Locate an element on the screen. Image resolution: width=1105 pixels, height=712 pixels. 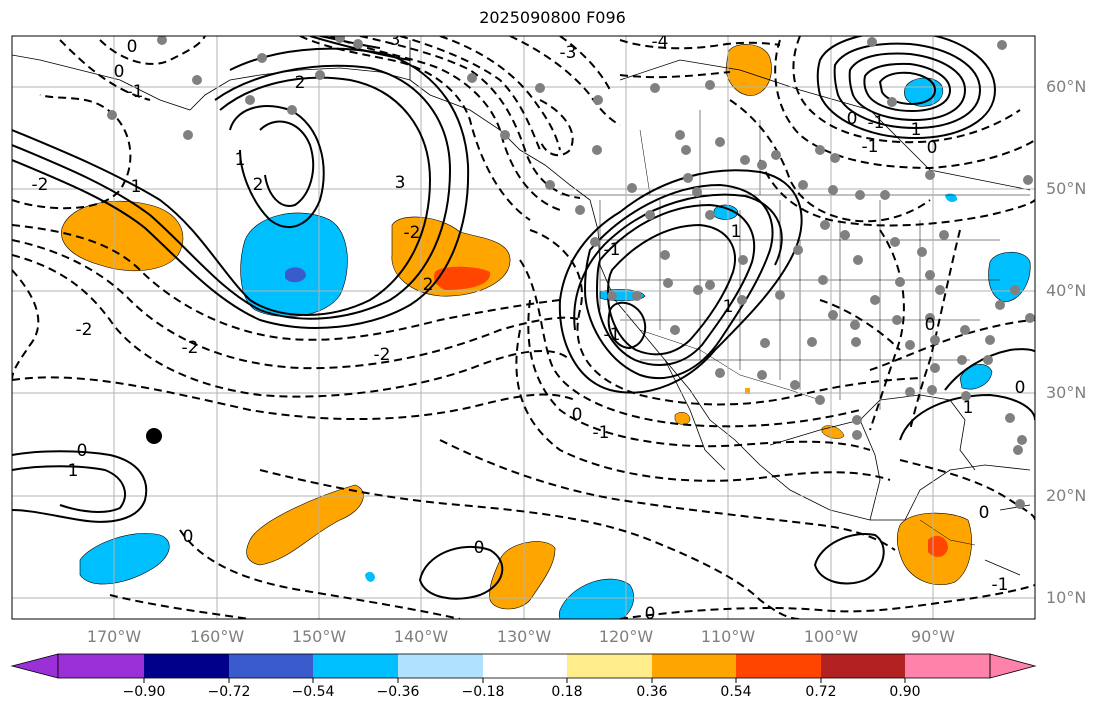
lon-label-120w: 120°W is located at coordinates (626, 636).